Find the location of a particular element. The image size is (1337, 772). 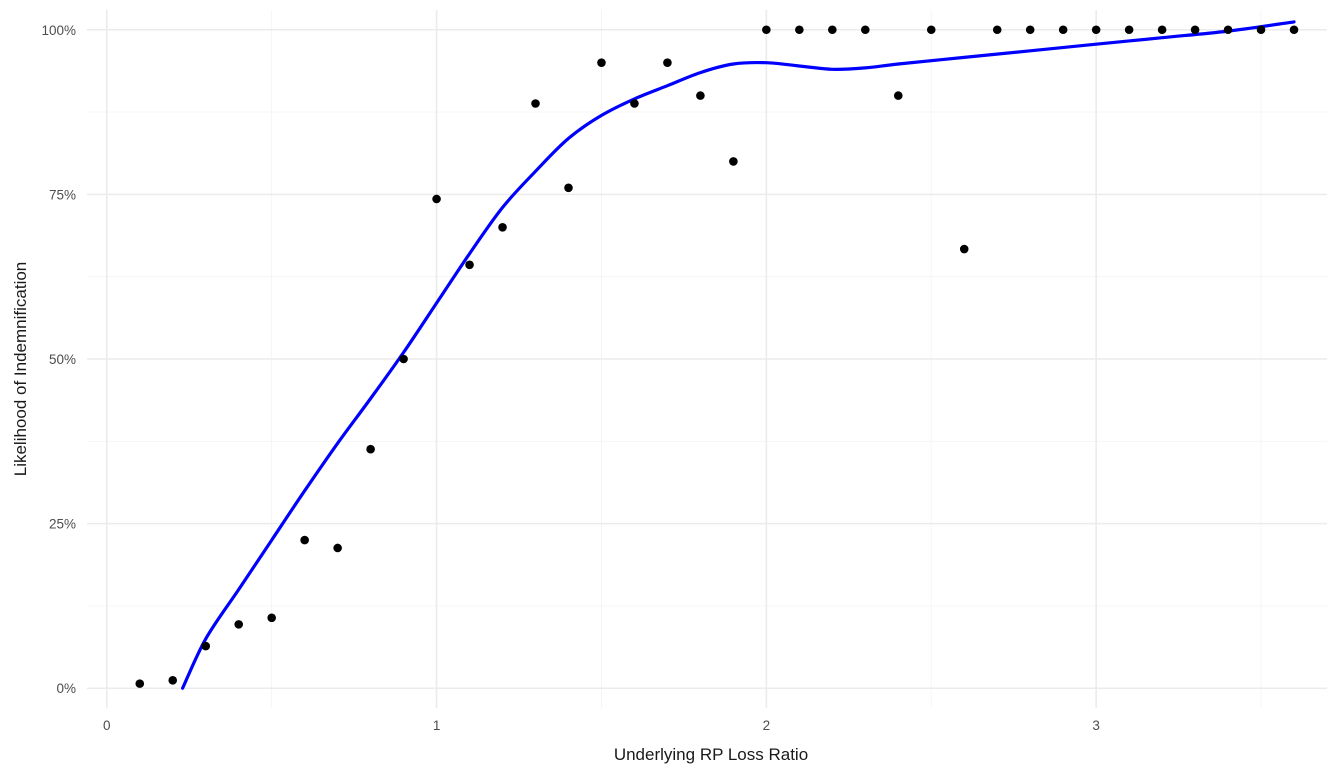

x-tick-label: 1 is located at coordinates (437, 725).